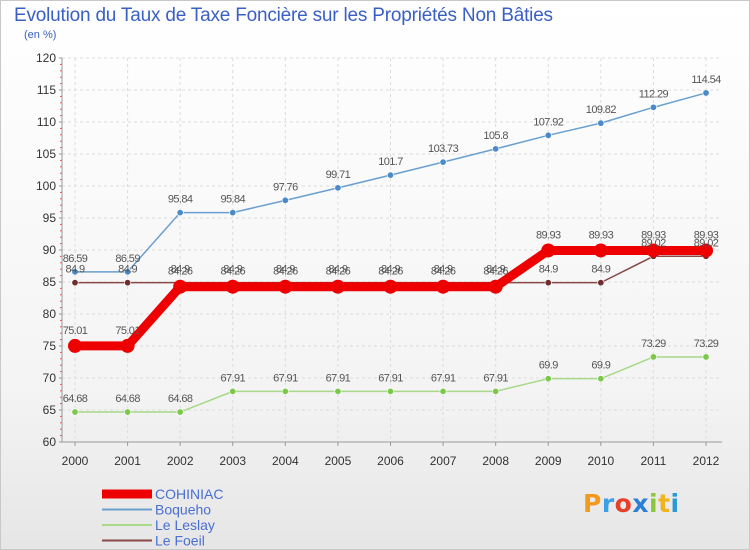 The image size is (750, 550). What do you see at coordinates (653, 107) in the screenshot?
I see `point-boqueho-2011` at bounding box center [653, 107].